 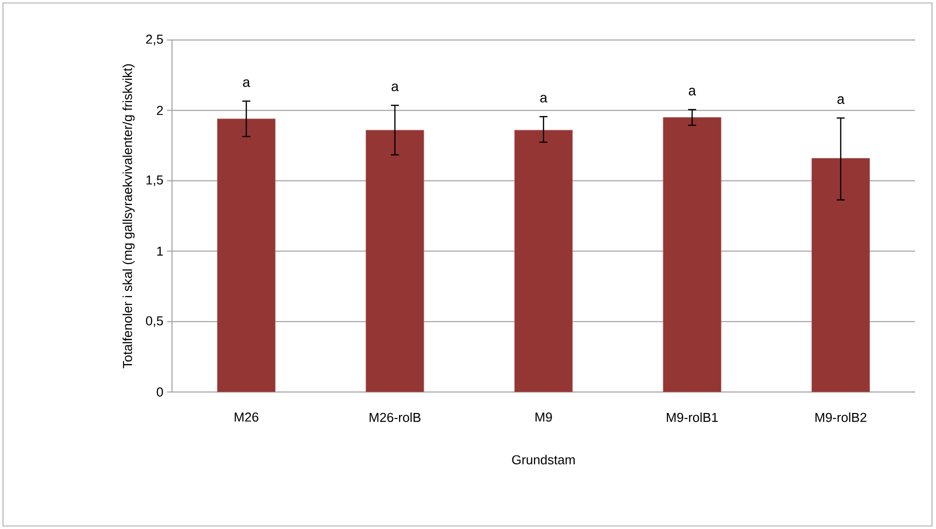 What do you see at coordinates (154, 181) in the screenshot?
I see `y-tick-label: 1,5` at bounding box center [154, 181].